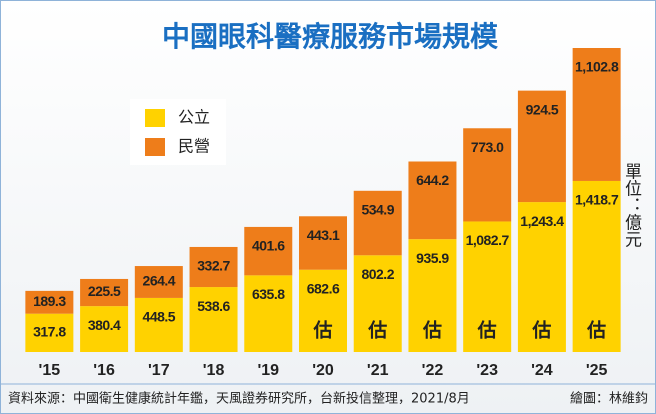  What do you see at coordinates (378, 370) in the screenshot?
I see `x-tick-label: '21` at bounding box center [378, 370].